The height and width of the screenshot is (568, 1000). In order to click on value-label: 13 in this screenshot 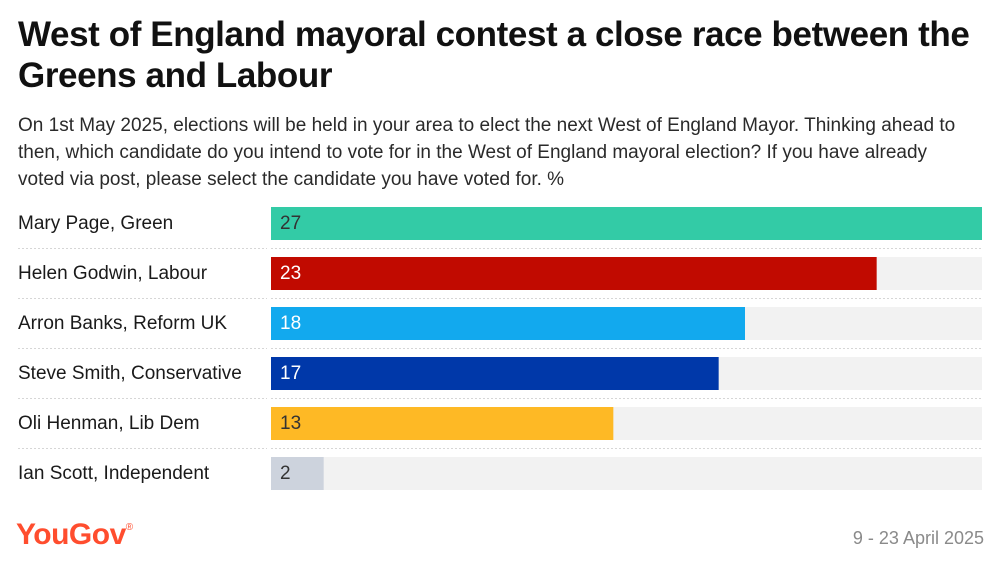, I will do `click(290, 423)`.